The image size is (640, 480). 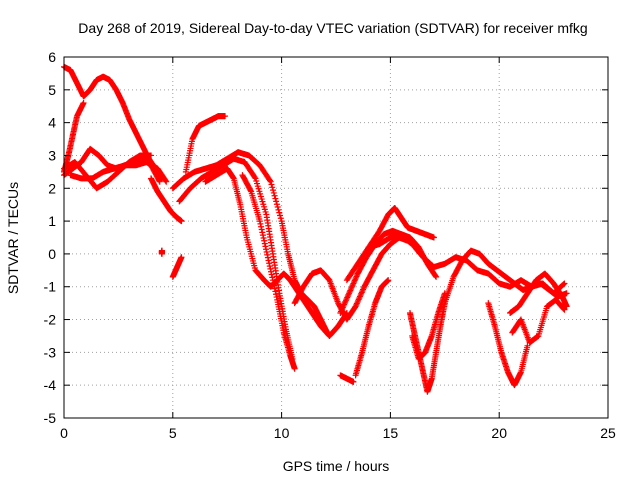 What do you see at coordinates (173, 433) in the screenshot?
I see `x-tick-label: 5` at bounding box center [173, 433].